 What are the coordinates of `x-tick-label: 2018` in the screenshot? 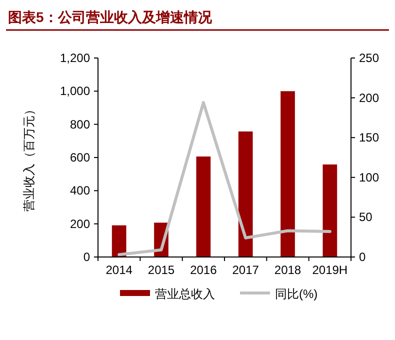 It's located at (288, 270).